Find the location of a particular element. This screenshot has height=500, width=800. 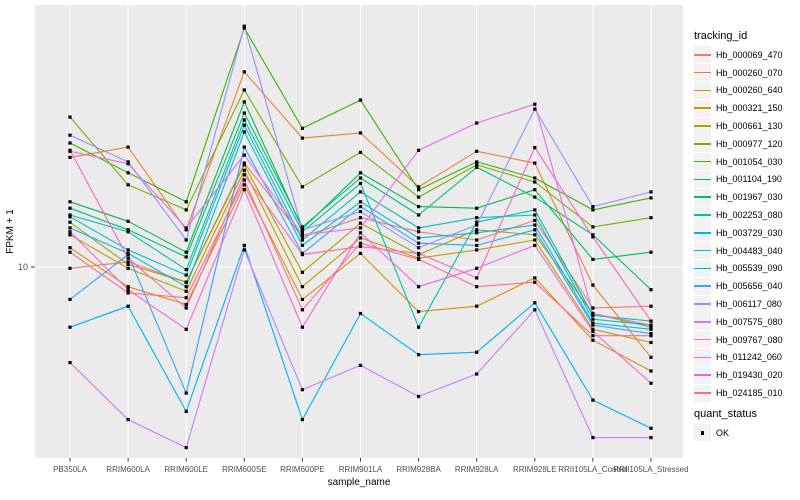

square-point-icon is located at coordinates (702, 433).